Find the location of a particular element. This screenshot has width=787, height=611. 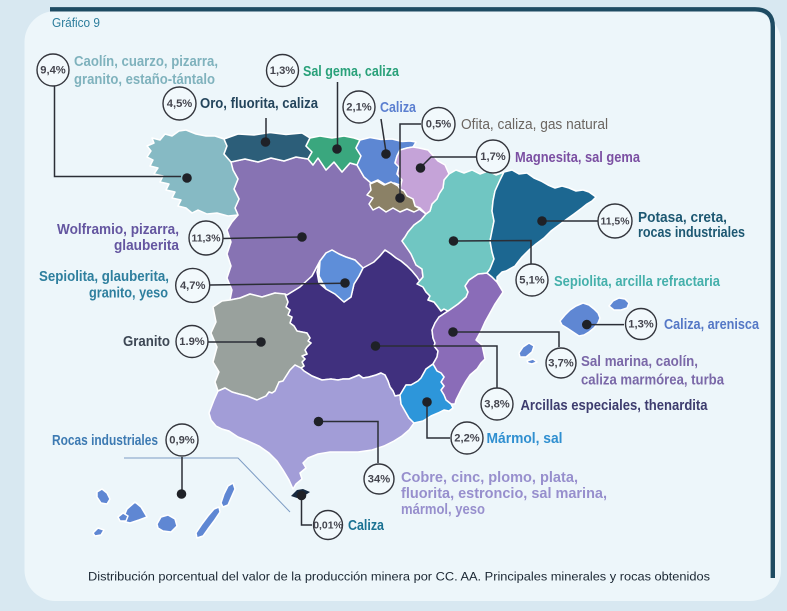

svg-text: Gráfico 9 is located at coordinates (76, 22).